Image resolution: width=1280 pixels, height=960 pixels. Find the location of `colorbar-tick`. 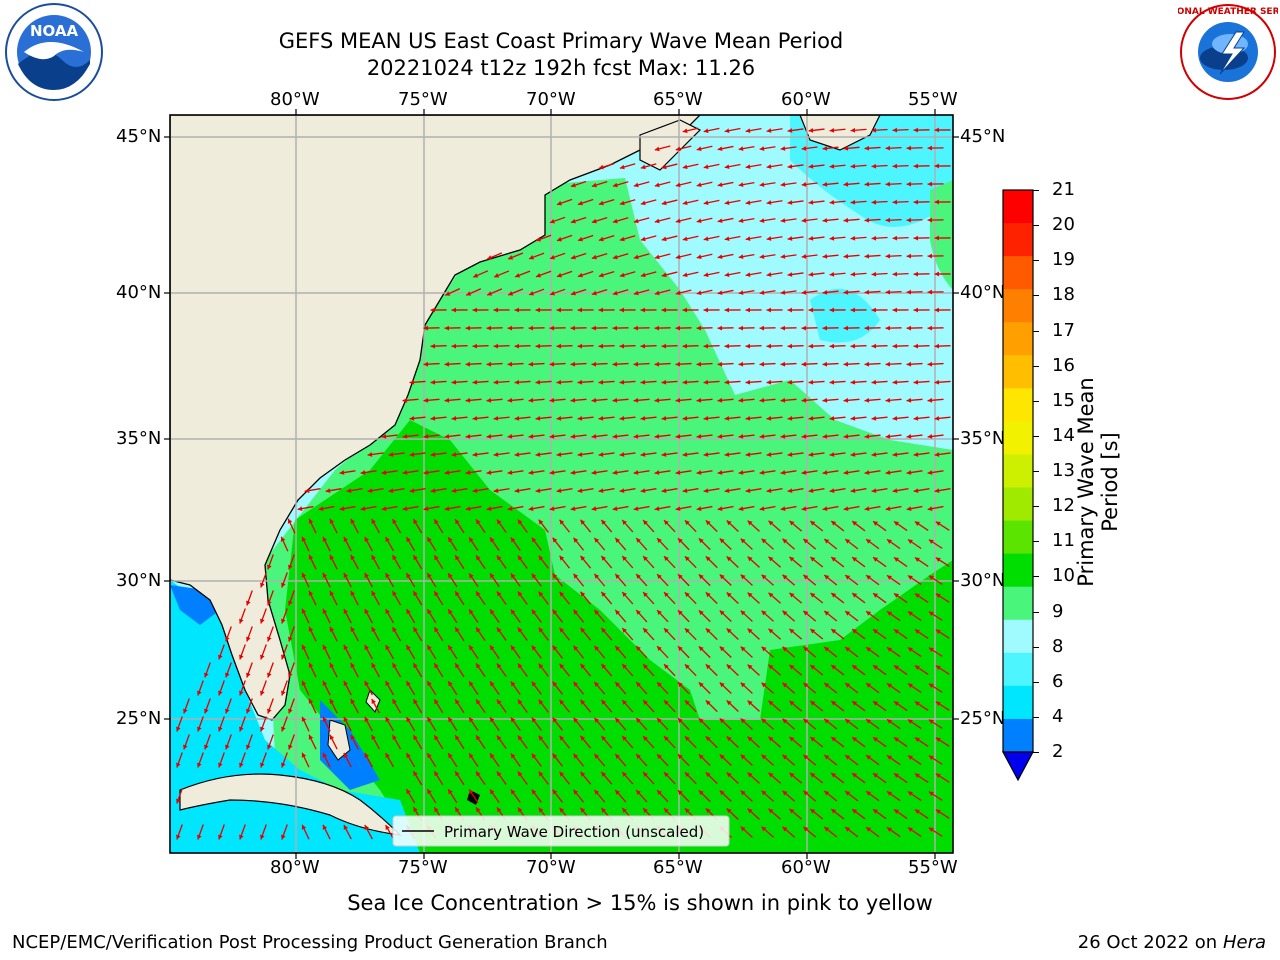

colorbar-tick is located at coordinates (1036, 331).